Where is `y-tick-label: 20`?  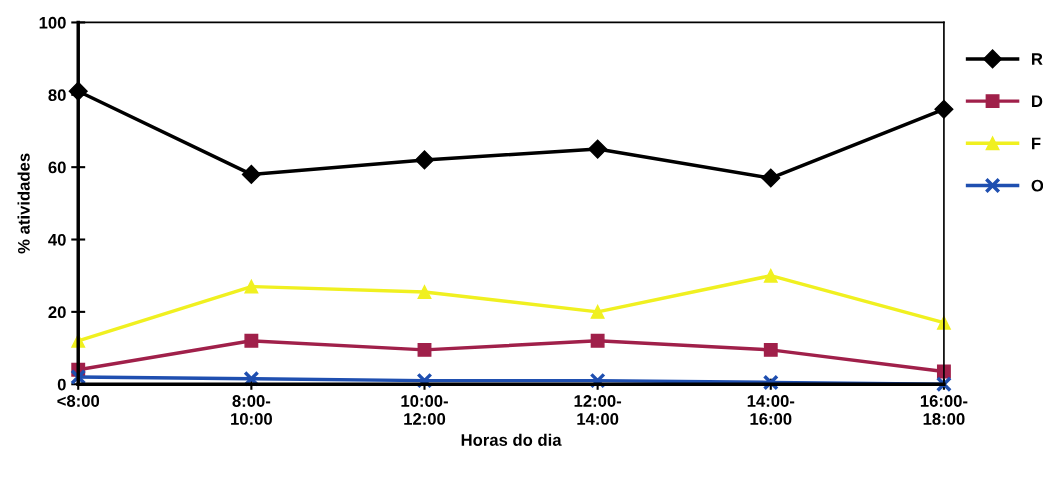
y-tick-label: 20 is located at coordinates (57, 312).